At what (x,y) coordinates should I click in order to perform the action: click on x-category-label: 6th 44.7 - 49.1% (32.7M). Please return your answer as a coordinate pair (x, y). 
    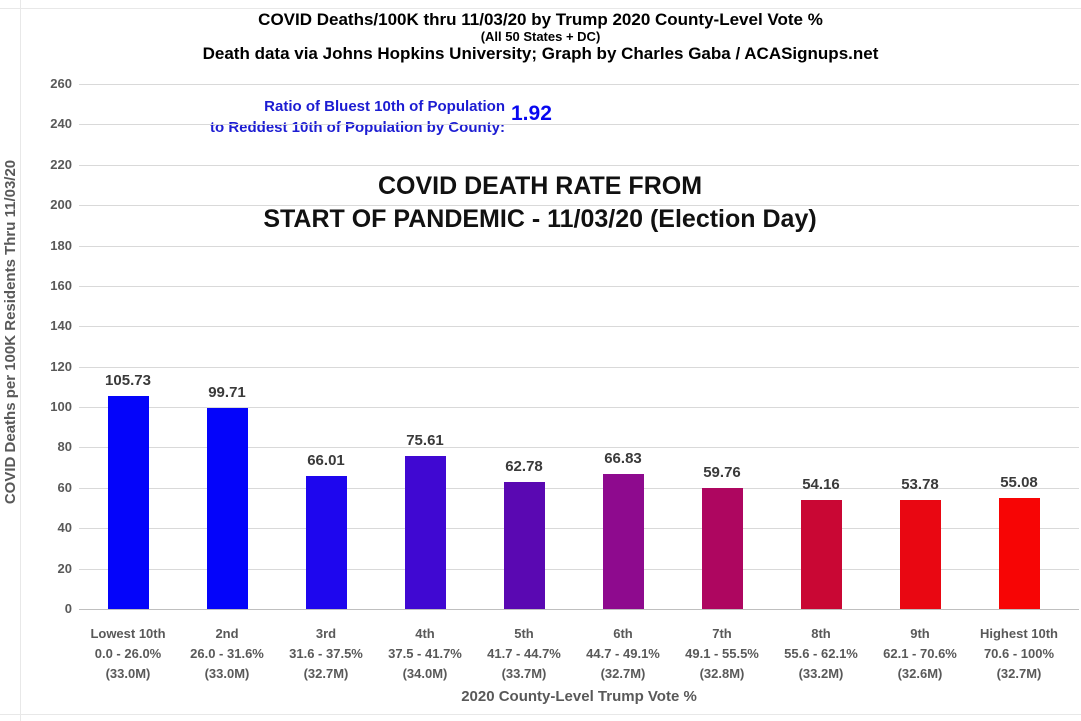
    Looking at the image, I should click on (623, 654).